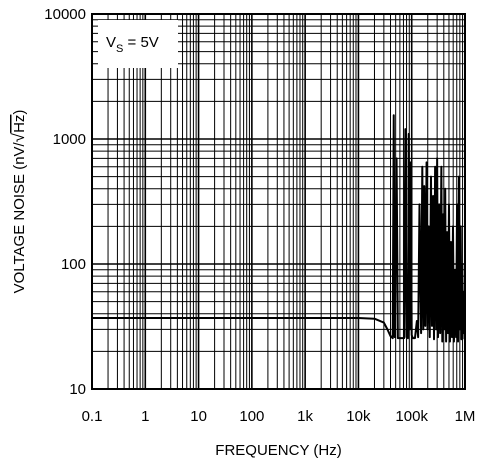  What do you see at coordinates (358, 416) in the screenshot?
I see `x-tick-label: 10k` at bounding box center [358, 416].